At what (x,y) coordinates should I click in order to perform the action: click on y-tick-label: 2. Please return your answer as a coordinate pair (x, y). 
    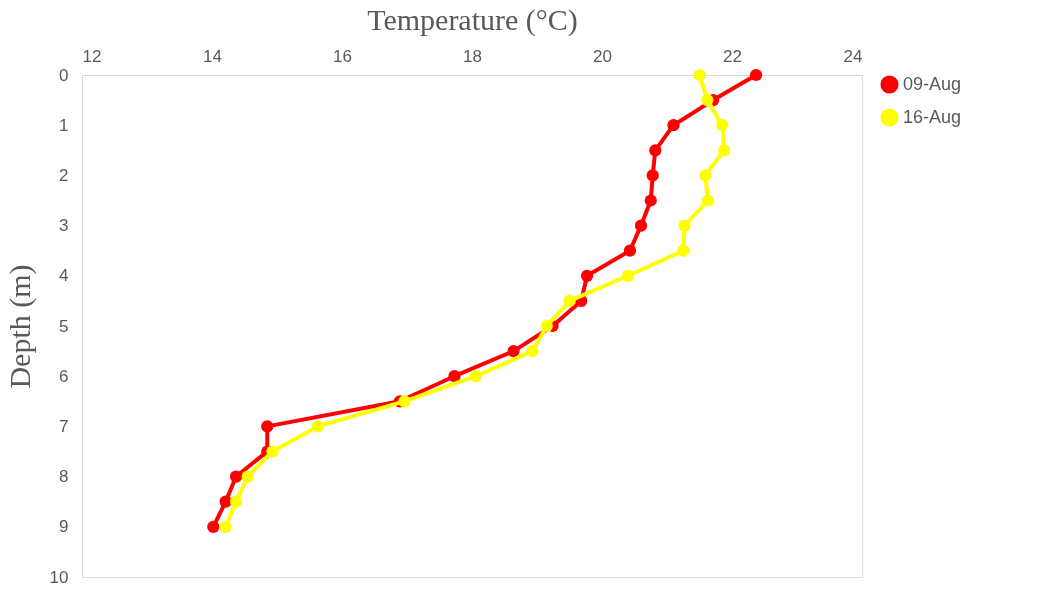
    Looking at the image, I should click on (64, 175).